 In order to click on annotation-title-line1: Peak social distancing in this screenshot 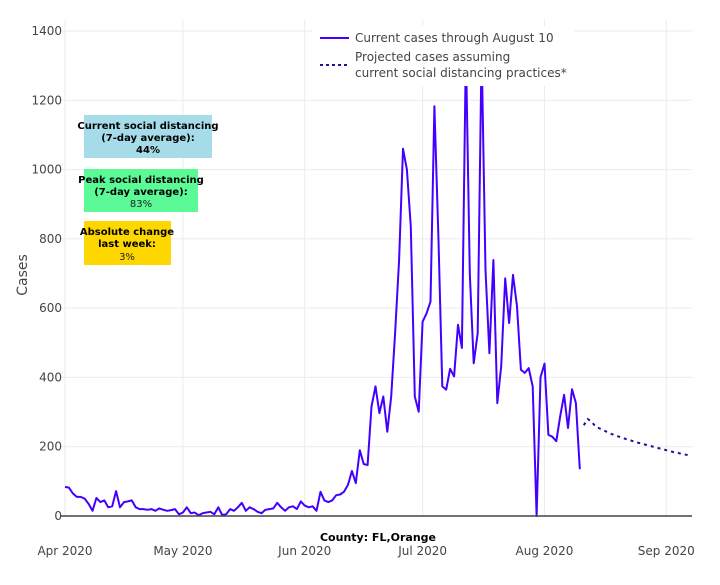, I will do `click(141, 180)`.